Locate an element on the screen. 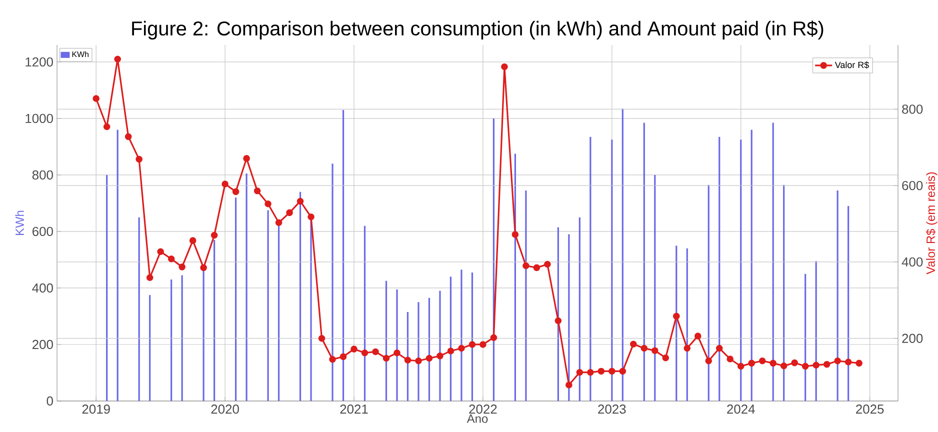 This screenshot has width=938, height=432. chart-title: Figure 2: Comparison between consumption (in kWh) and Amount paid (in R$) is located at coordinates (478, 30).